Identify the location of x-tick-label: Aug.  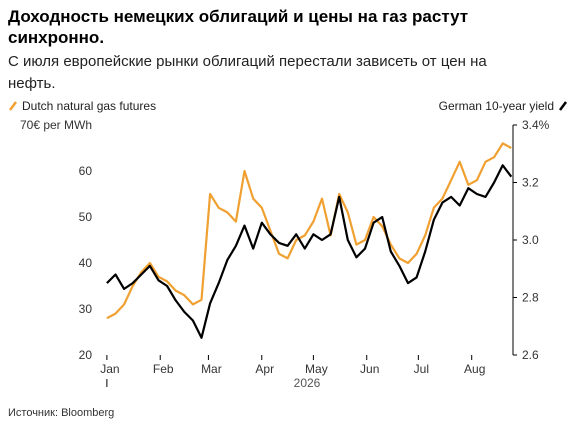
(474, 369).